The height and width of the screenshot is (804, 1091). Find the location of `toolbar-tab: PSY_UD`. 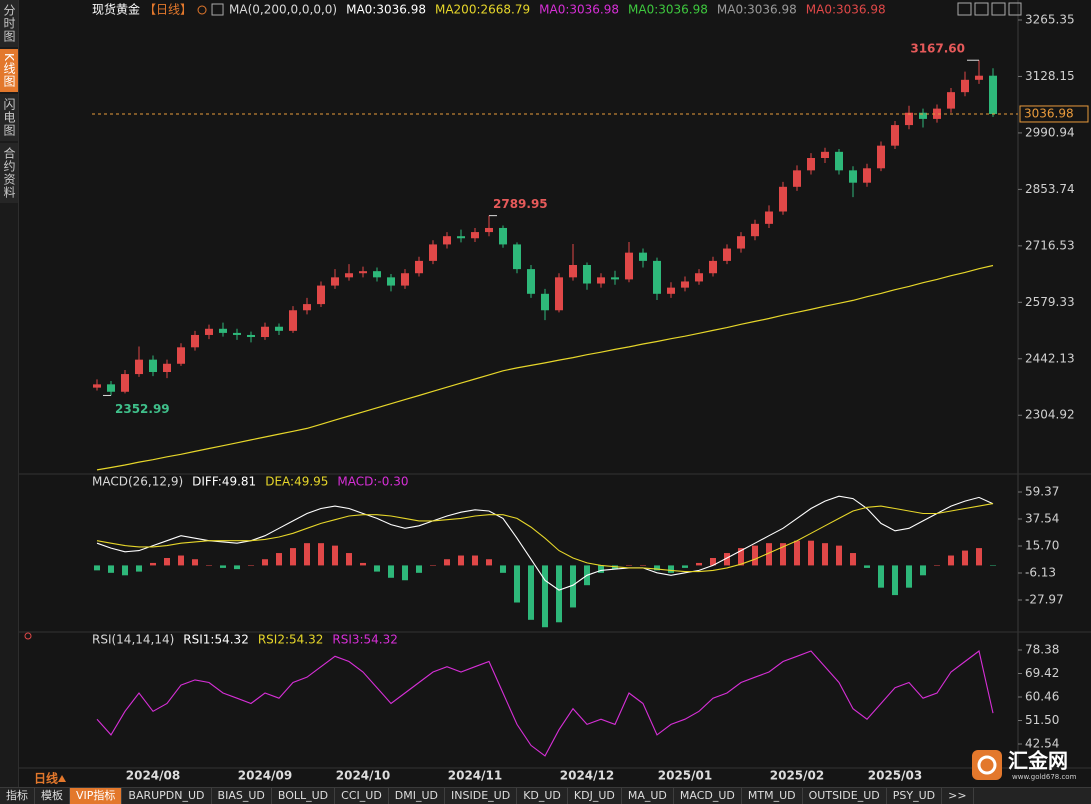

toolbar-tab: PSY_UD is located at coordinates (915, 796).